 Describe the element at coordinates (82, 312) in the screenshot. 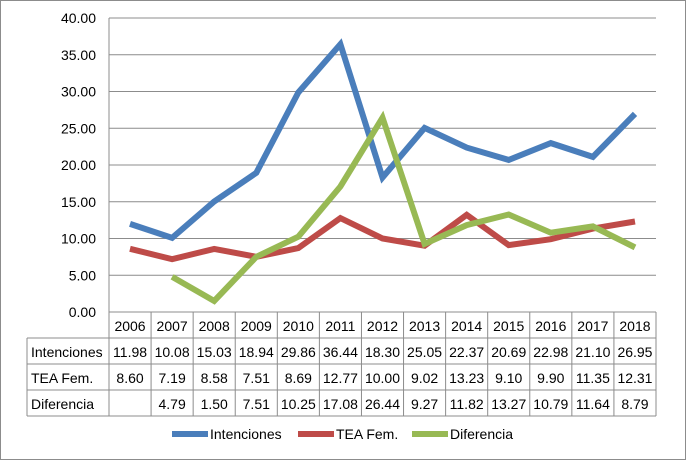

I see `y-tick-label-0: 0.00` at that location.